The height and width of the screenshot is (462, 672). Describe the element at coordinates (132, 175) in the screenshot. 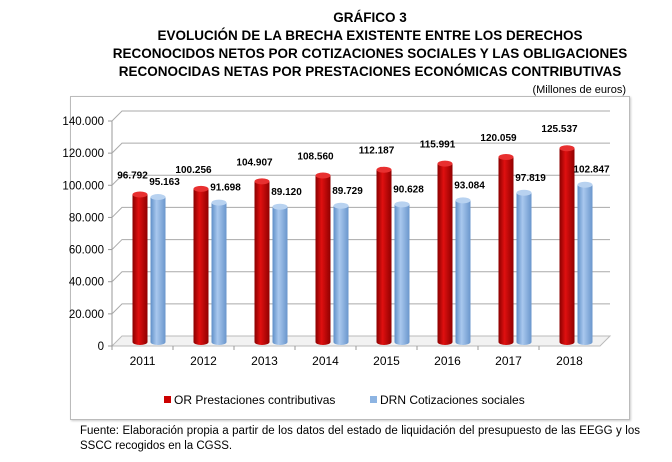

I see `data-label: 96.792` at that location.